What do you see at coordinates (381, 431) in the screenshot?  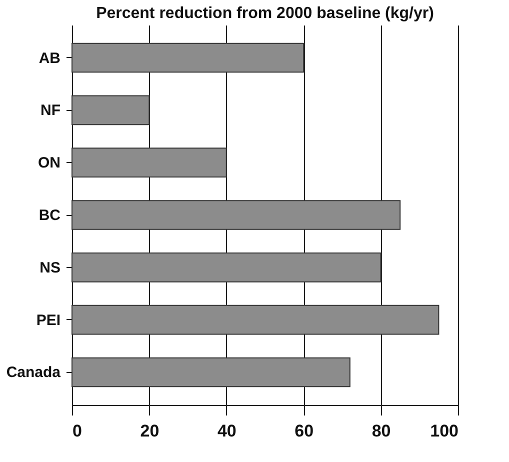 I see `x-tick-label: 80` at bounding box center [381, 431].